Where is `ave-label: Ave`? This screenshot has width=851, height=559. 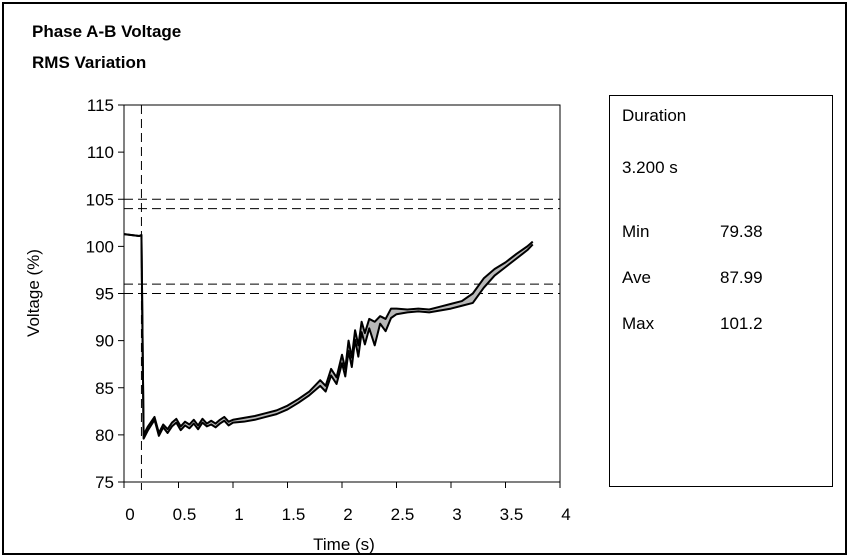
ave-label: Ave is located at coordinates (636, 277).